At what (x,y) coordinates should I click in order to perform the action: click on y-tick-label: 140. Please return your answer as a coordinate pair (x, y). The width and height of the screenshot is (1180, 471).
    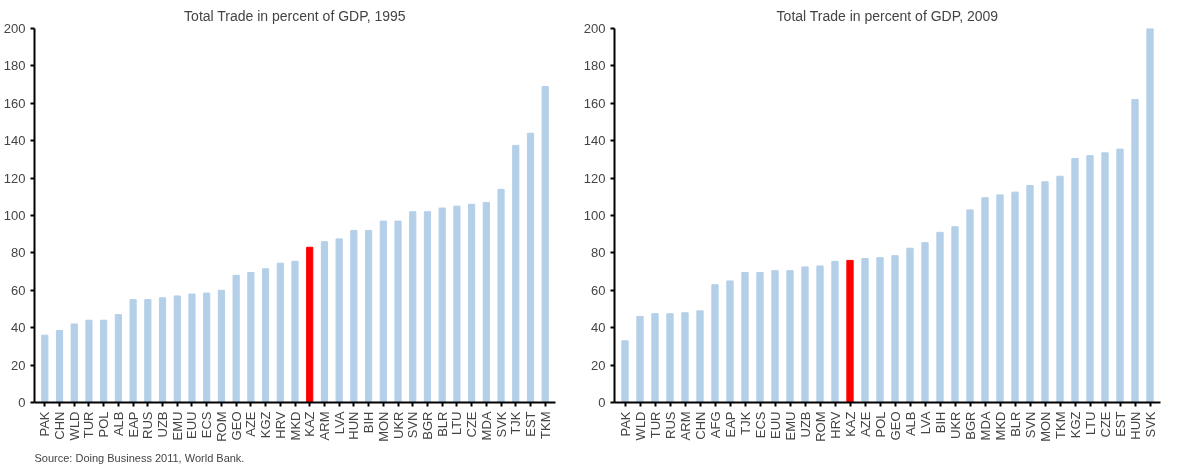
    Looking at the image, I should click on (14, 141).